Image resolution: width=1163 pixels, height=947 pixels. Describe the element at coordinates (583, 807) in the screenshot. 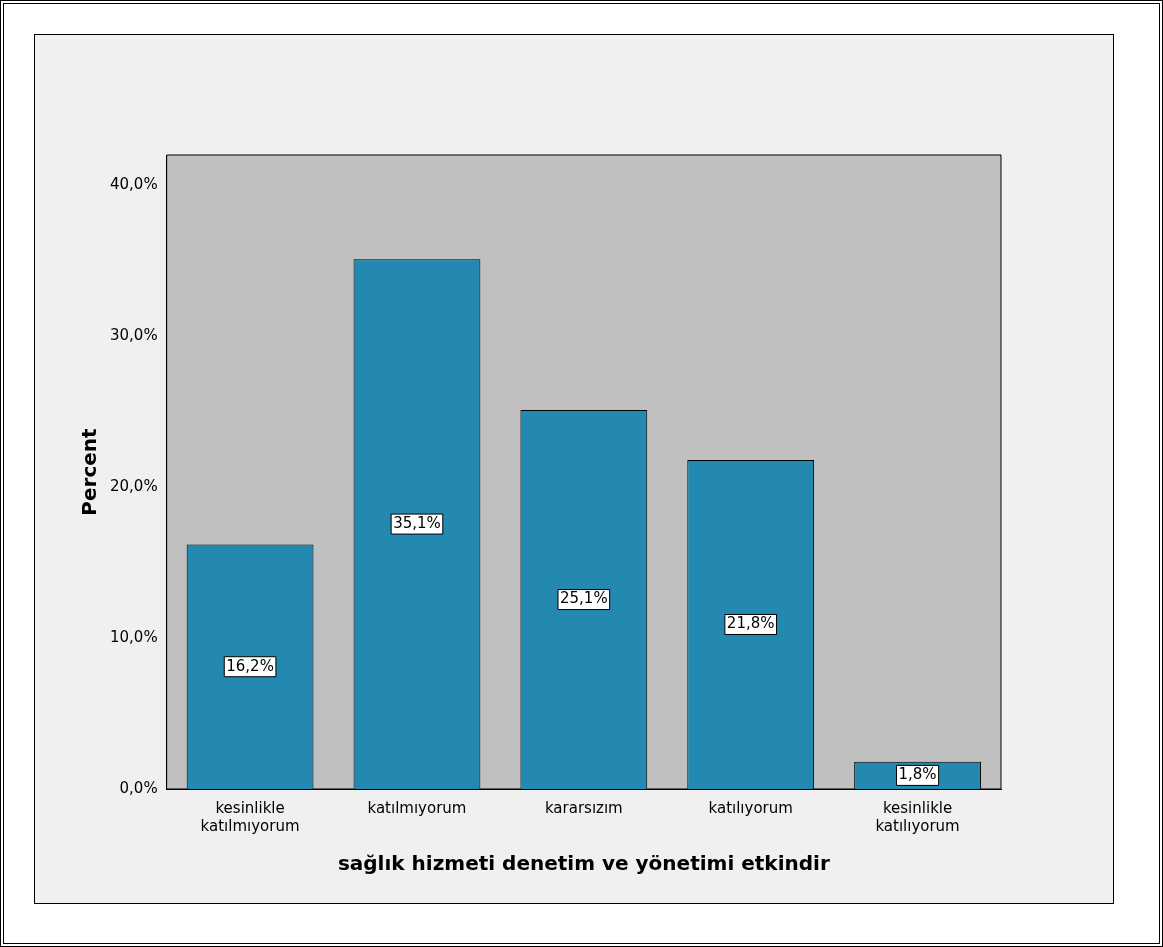

I see `x-tick-label: kararsızım` at that location.